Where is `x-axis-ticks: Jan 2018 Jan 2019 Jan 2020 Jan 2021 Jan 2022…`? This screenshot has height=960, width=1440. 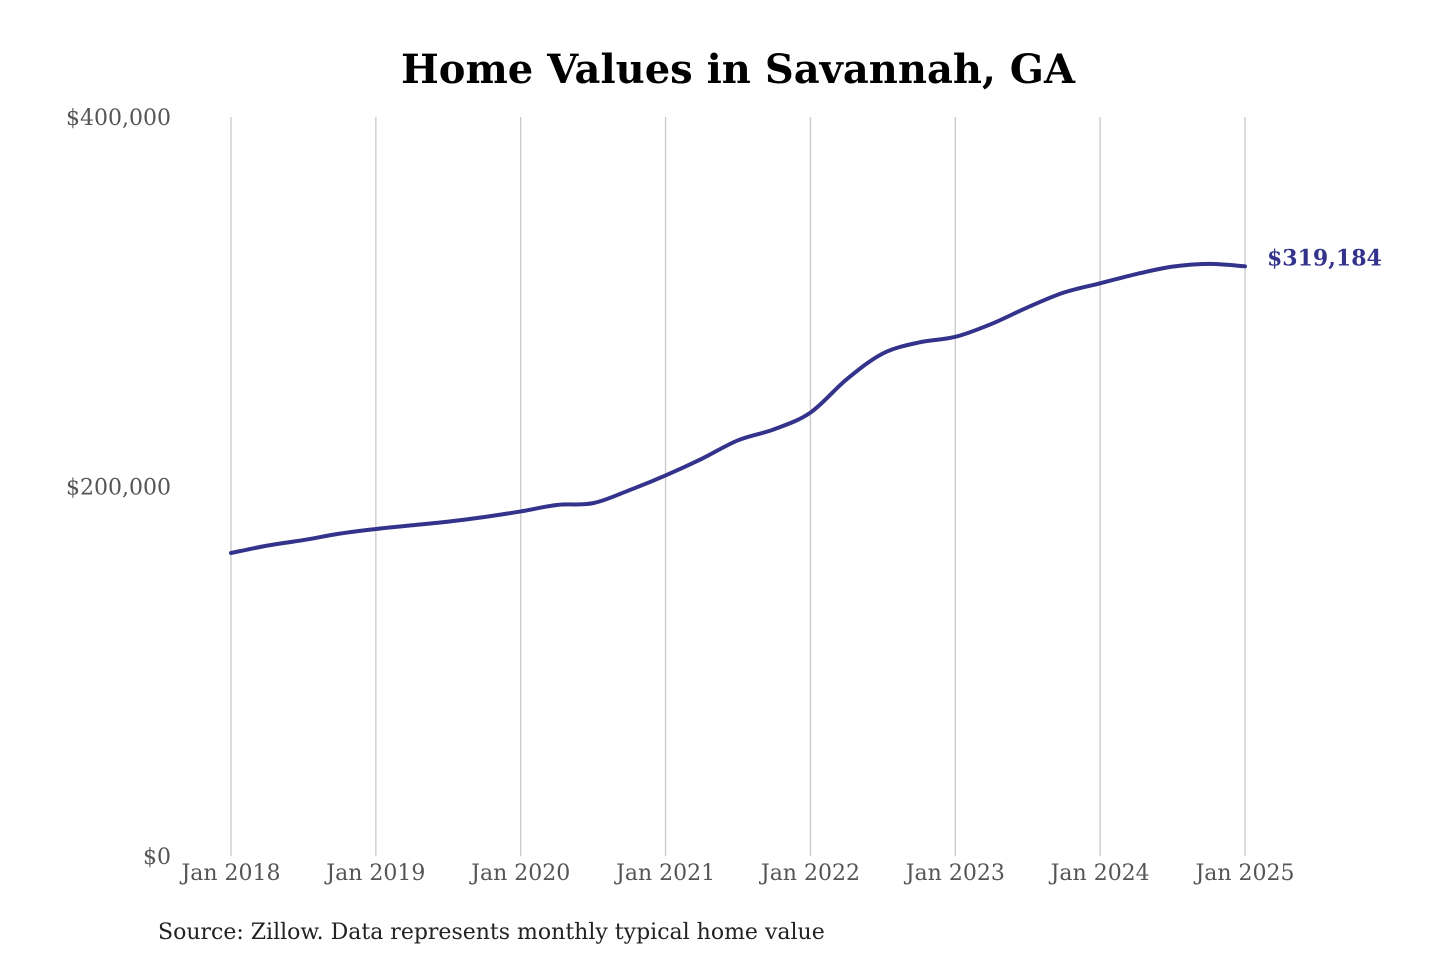
x-axis-ticks: Jan 2018 Jan 2019 Jan 2020 Jan 2021 Jan 2022… is located at coordinates (736, 873).